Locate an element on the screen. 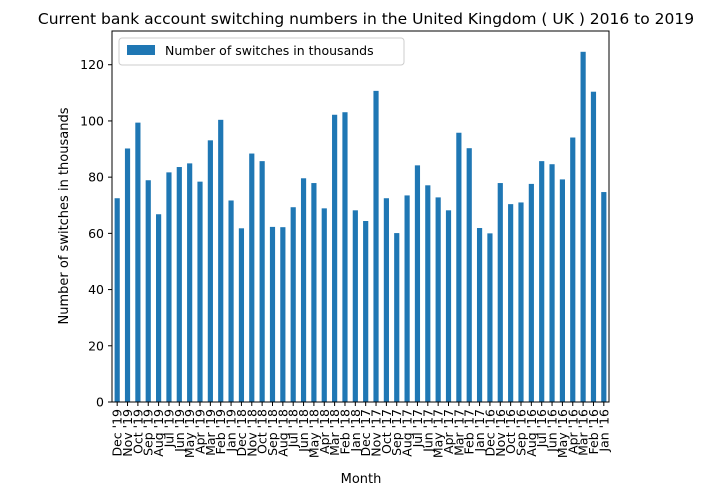 The height and width of the screenshot is (496, 722). x-tick-label: Dec '17 is located at coordinates (365, 433).